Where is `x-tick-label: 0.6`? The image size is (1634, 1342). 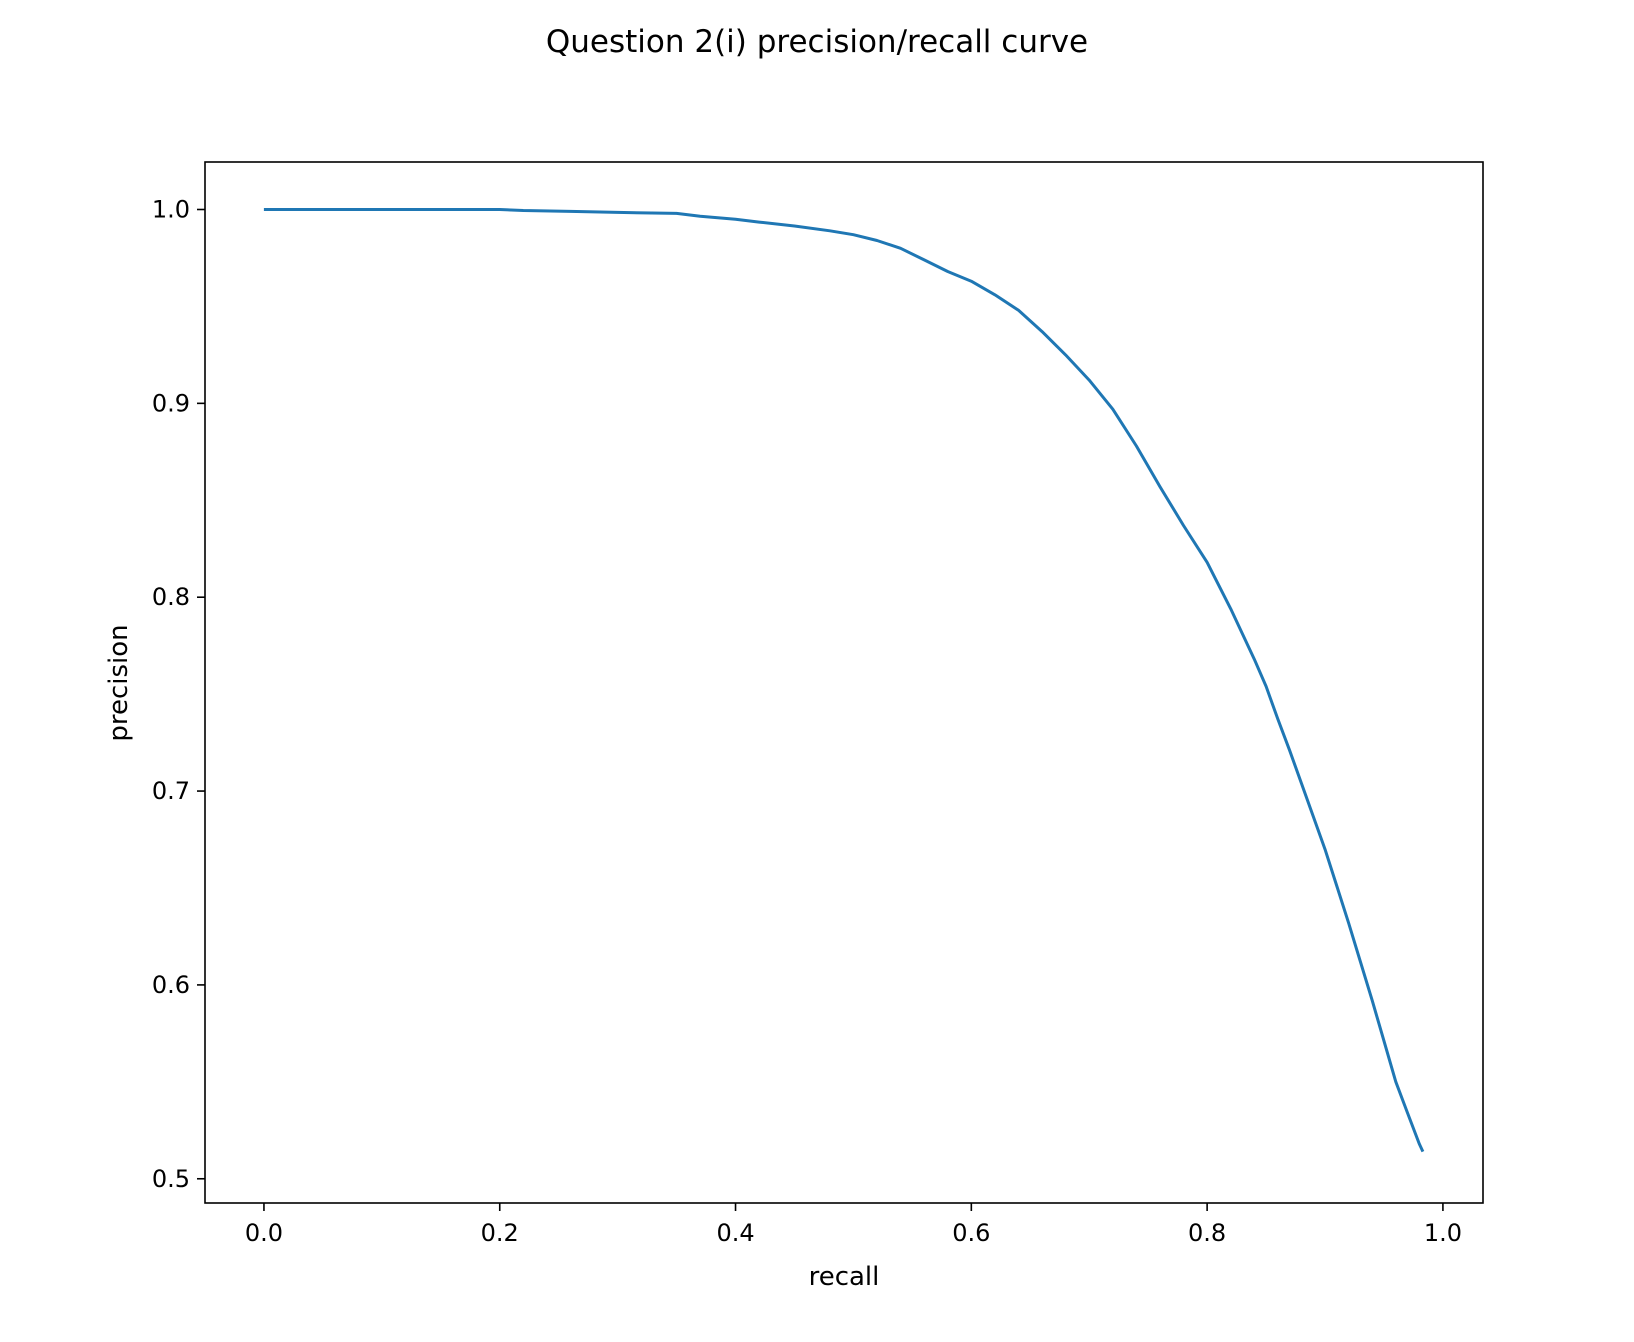 x-tick-label: 0.6 is located at coordinates (971, 1233).